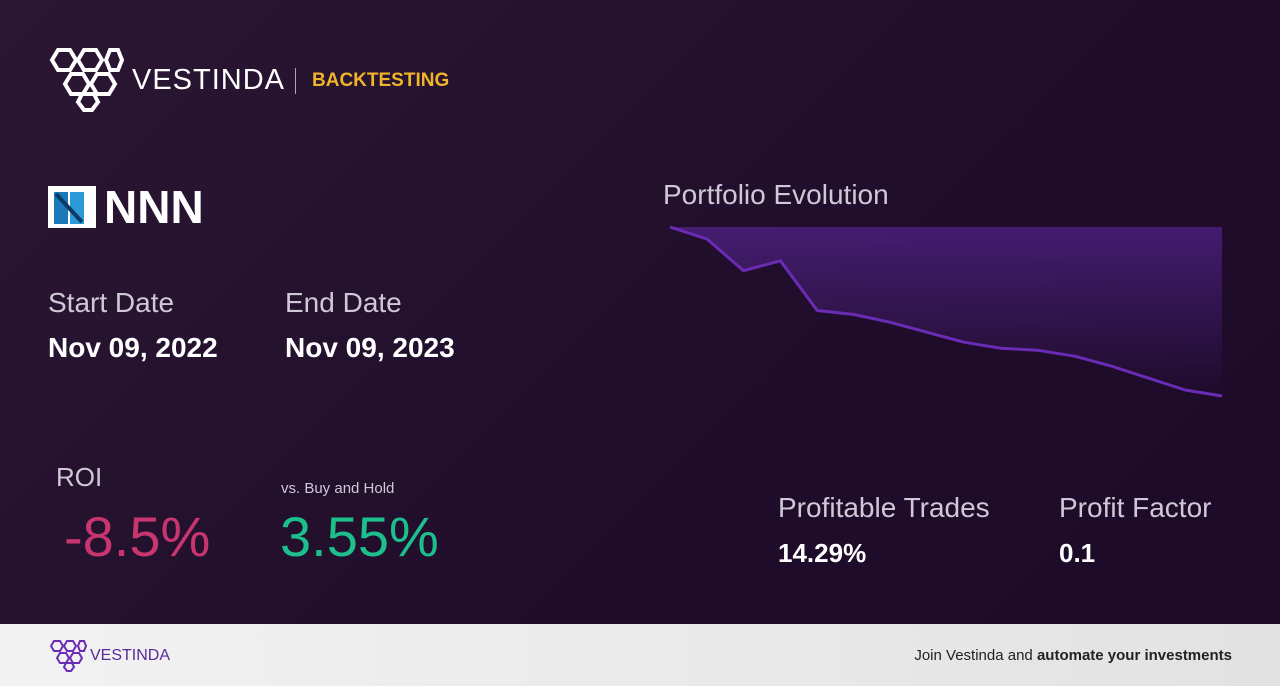 The width and height of the screenshot is (1280, 686). What do you see at coordinates (130, 655) in the screenshot?
I see `footer-brand: VESTINDA` at bounding box center [130, 655].